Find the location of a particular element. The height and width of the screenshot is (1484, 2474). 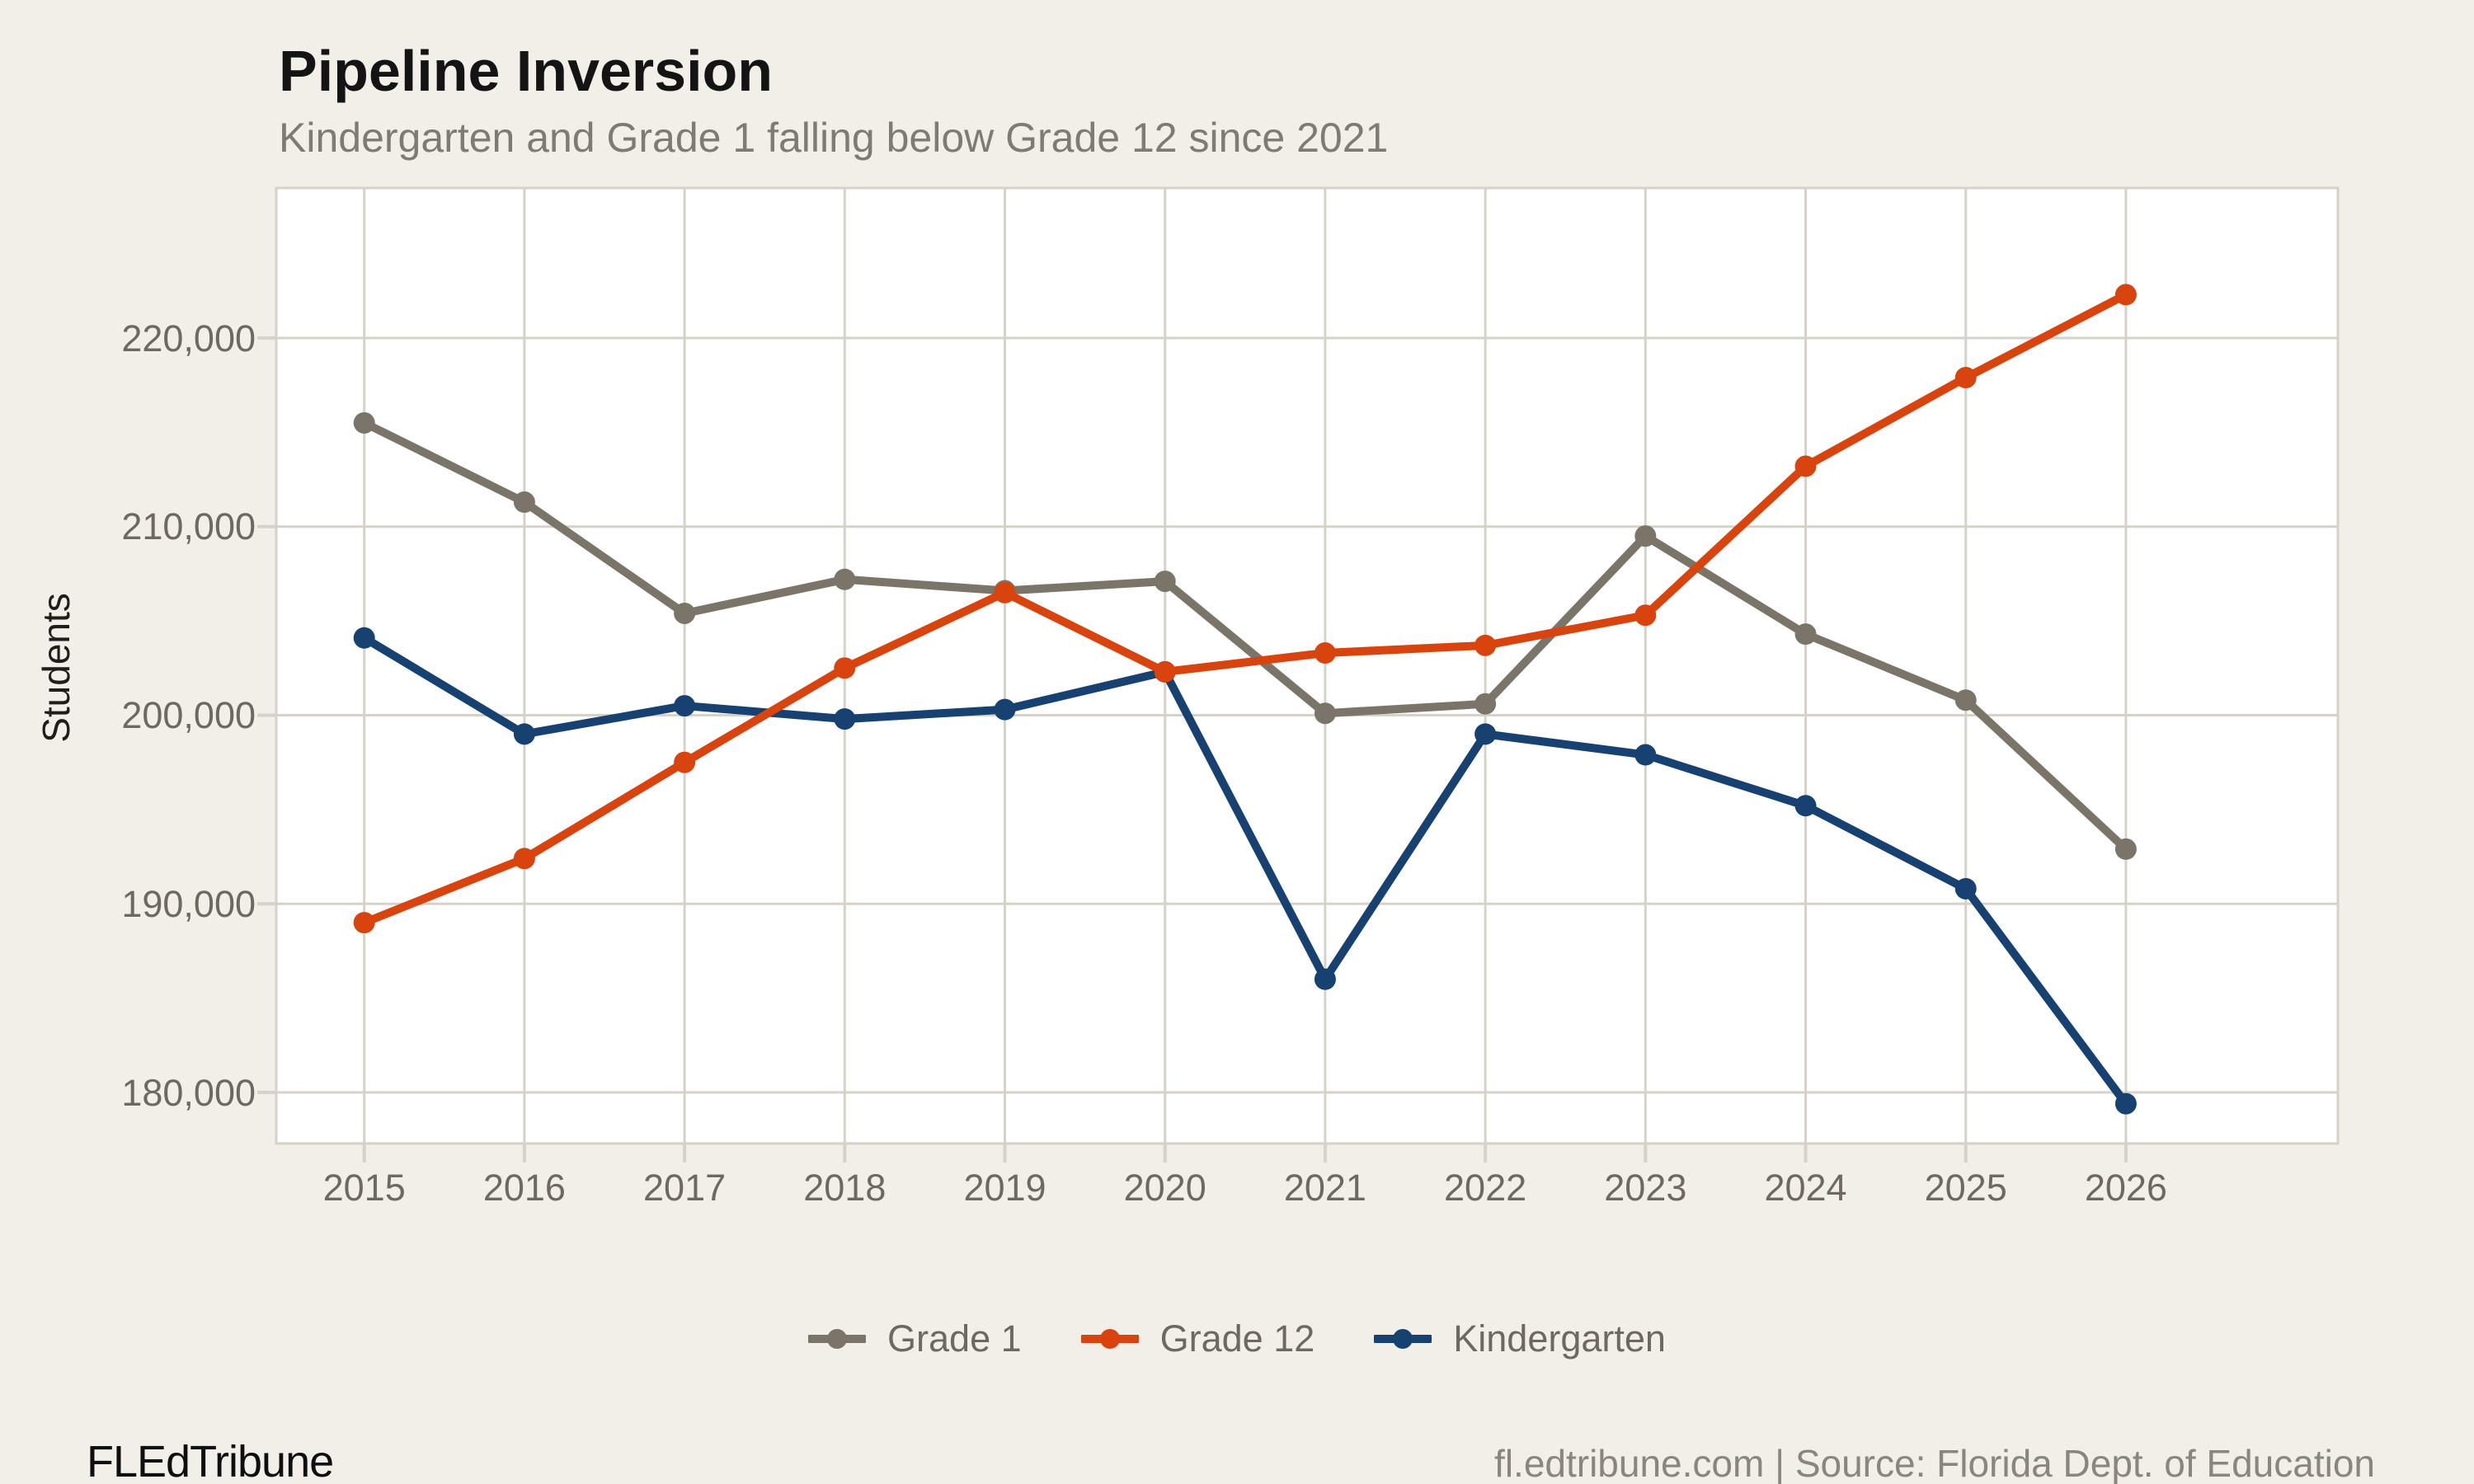

y-axis-title: Students is located at coordinates (56, 668).